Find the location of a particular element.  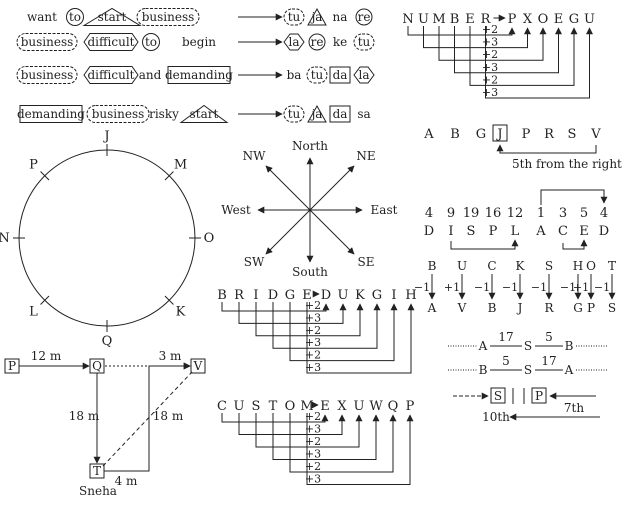

position-panel: A B G J P R S V 5th from the right is located at coordinates (522, 147).